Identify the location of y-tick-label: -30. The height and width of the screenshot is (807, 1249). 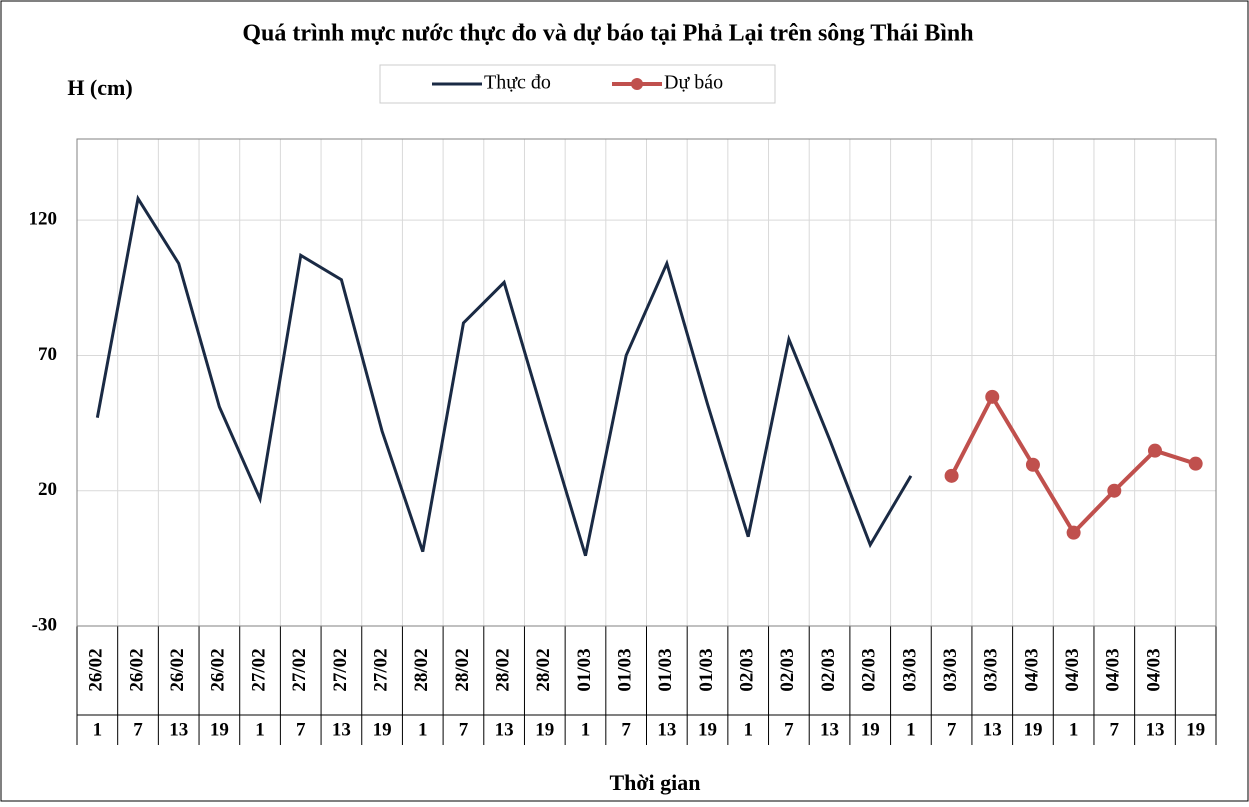
(44, 624).